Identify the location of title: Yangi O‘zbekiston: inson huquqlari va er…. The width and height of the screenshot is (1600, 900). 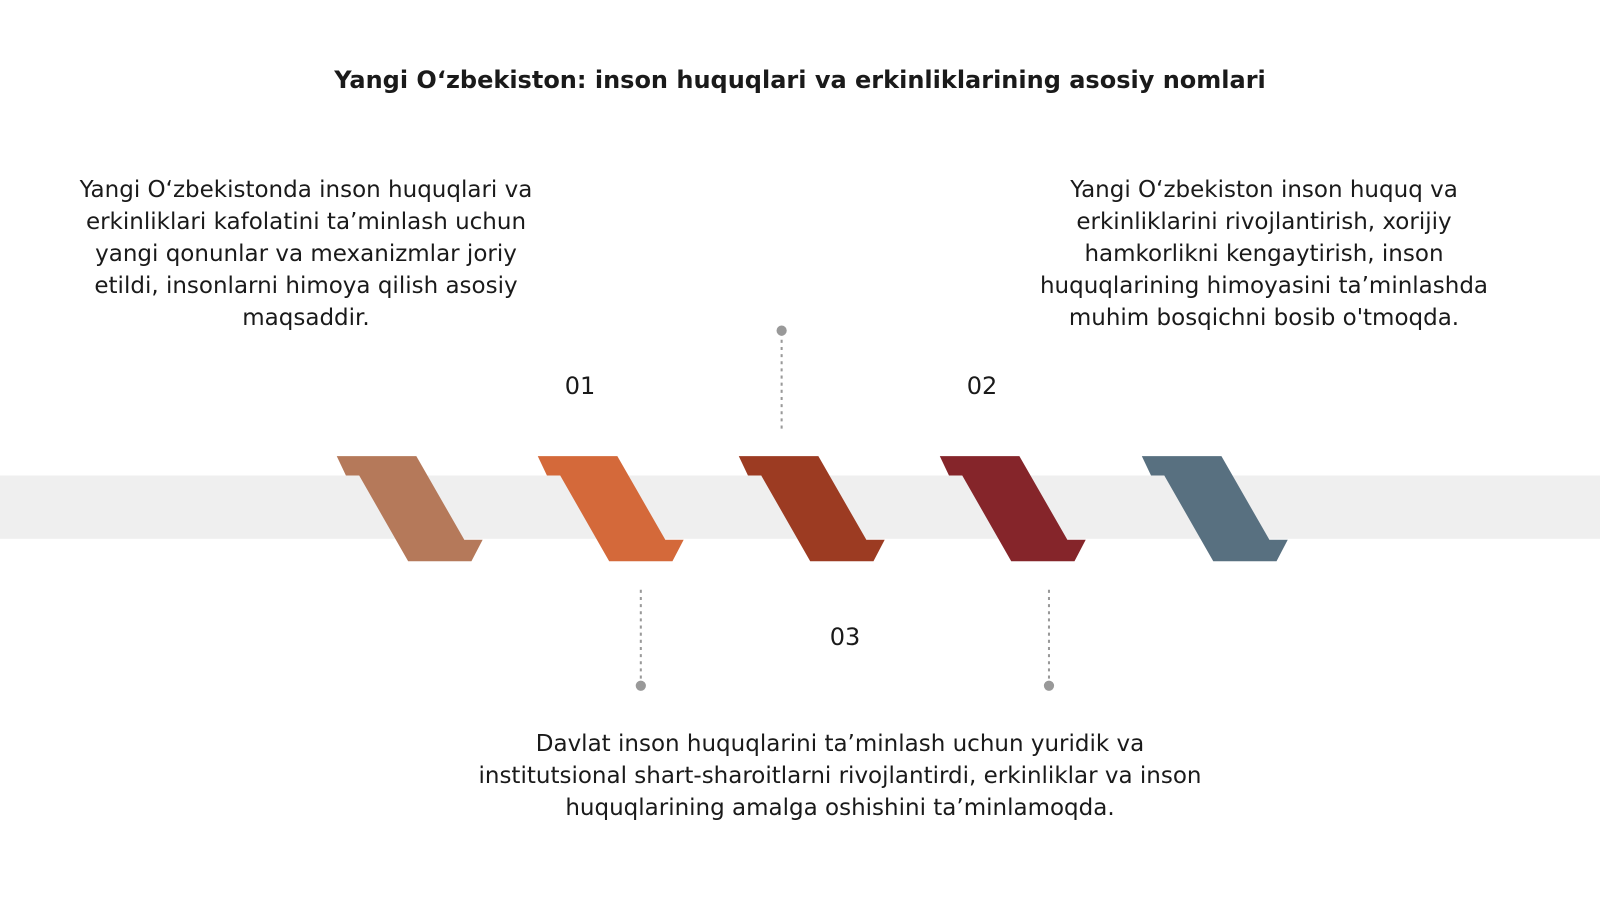
(800, 80).